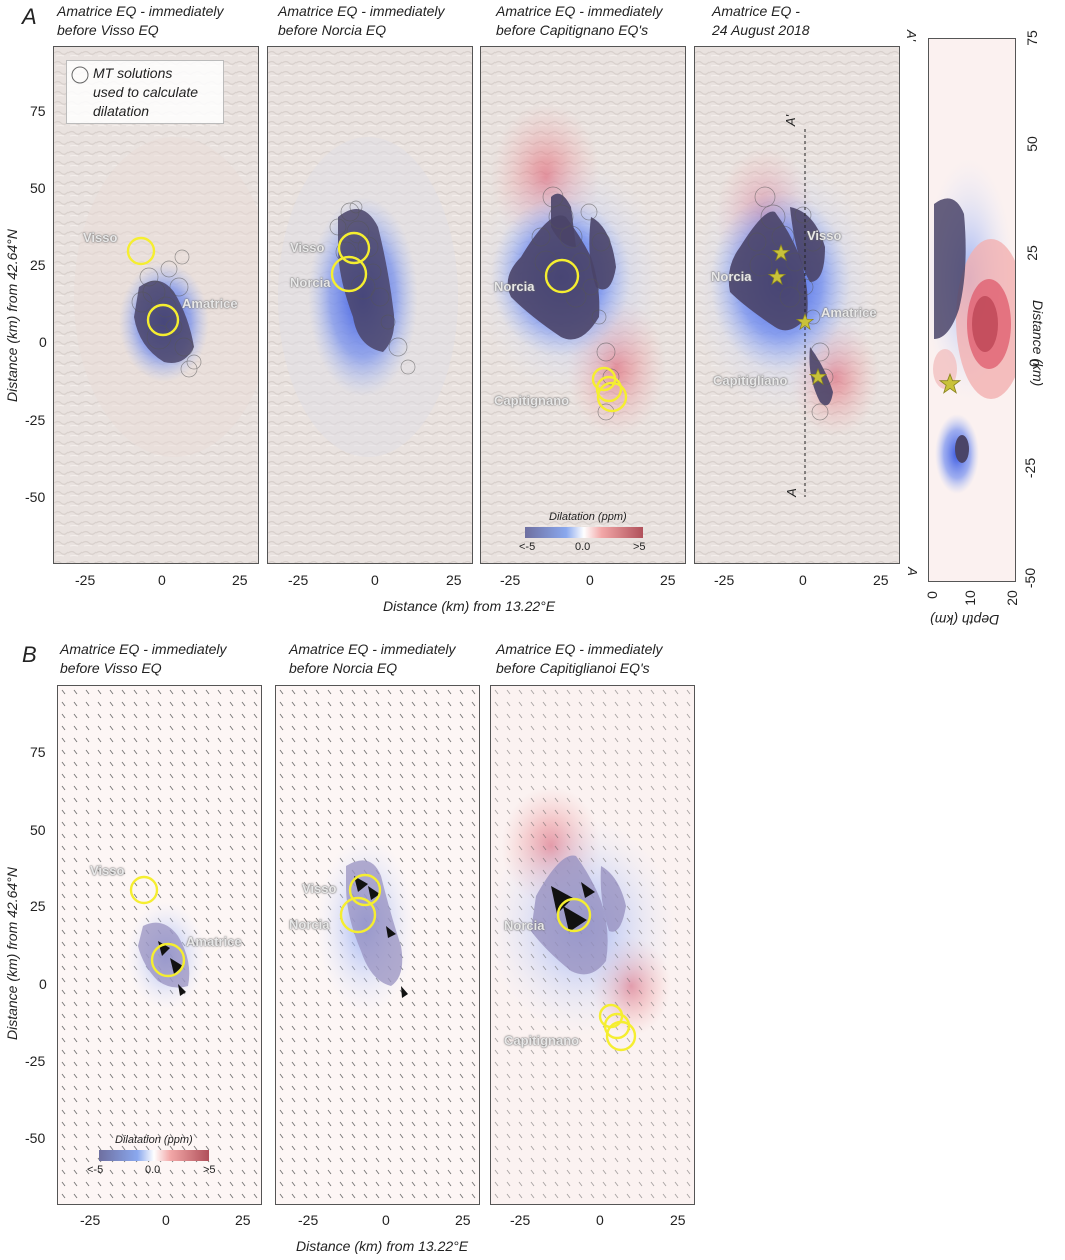  I want to click on xsec-top-label: A', so click(912, 35).